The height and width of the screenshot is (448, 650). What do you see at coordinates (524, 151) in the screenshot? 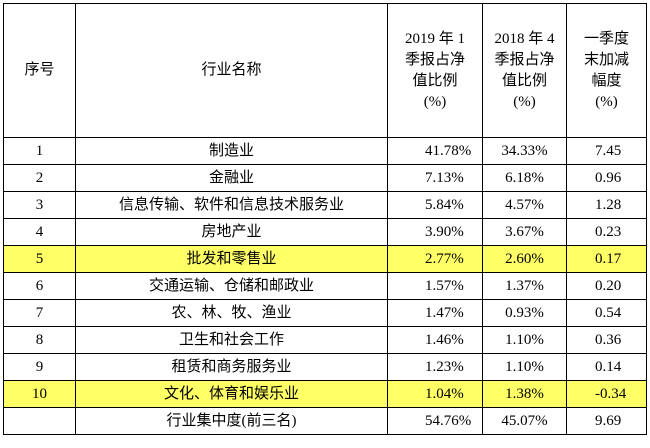
I see `q4-2018-cell: 34.33%` at bounding box center [524, 151].